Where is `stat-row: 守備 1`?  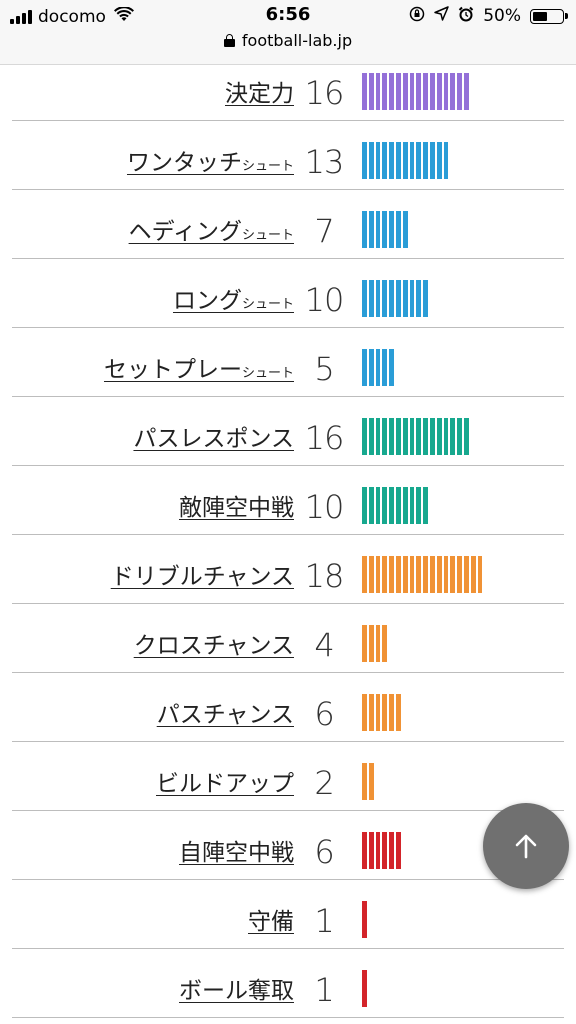 stat-row: 守備 1 is located at coordinates (288, 914).